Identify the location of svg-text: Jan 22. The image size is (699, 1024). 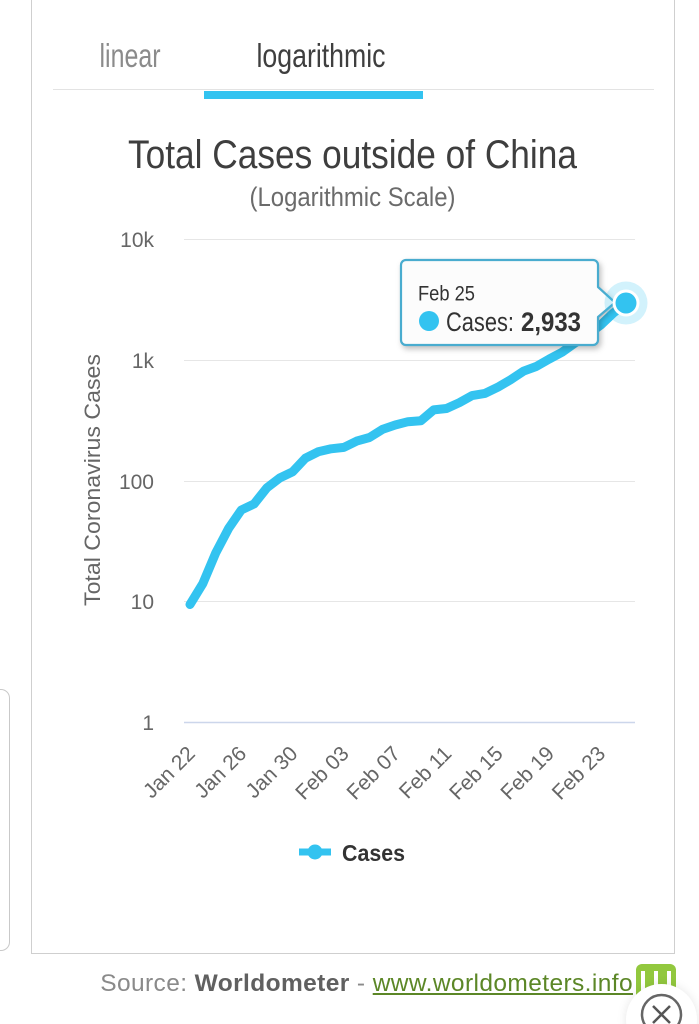
(169, 772).